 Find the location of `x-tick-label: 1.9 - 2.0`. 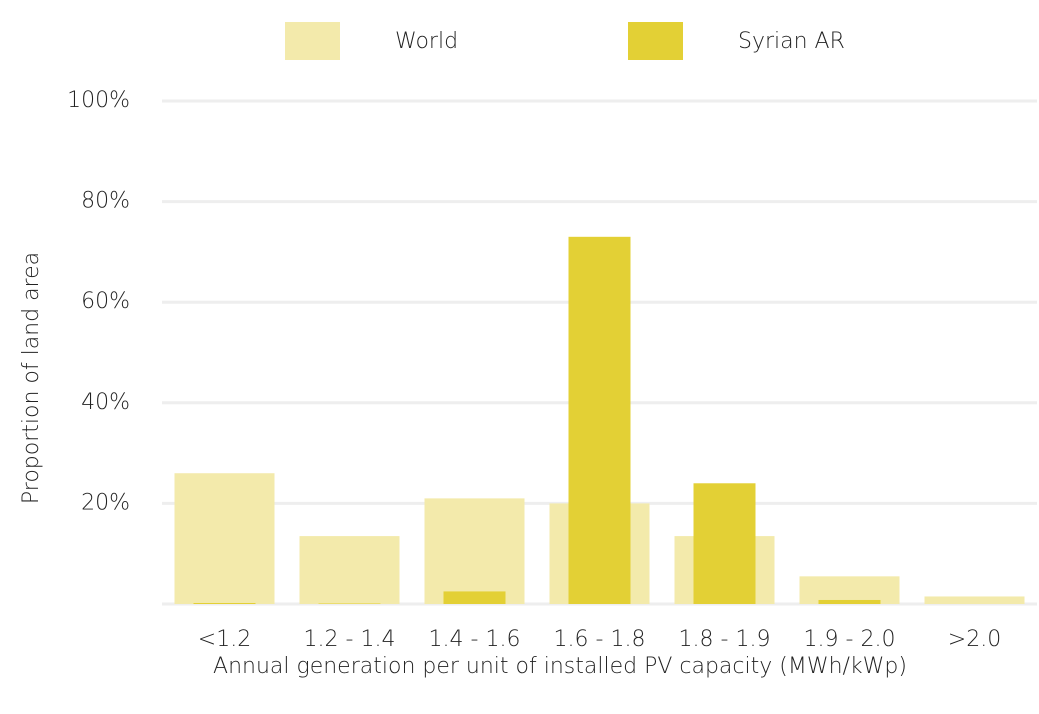

x-tick-label: 1.9 - 2.0 is located at coordinates (850, 639).